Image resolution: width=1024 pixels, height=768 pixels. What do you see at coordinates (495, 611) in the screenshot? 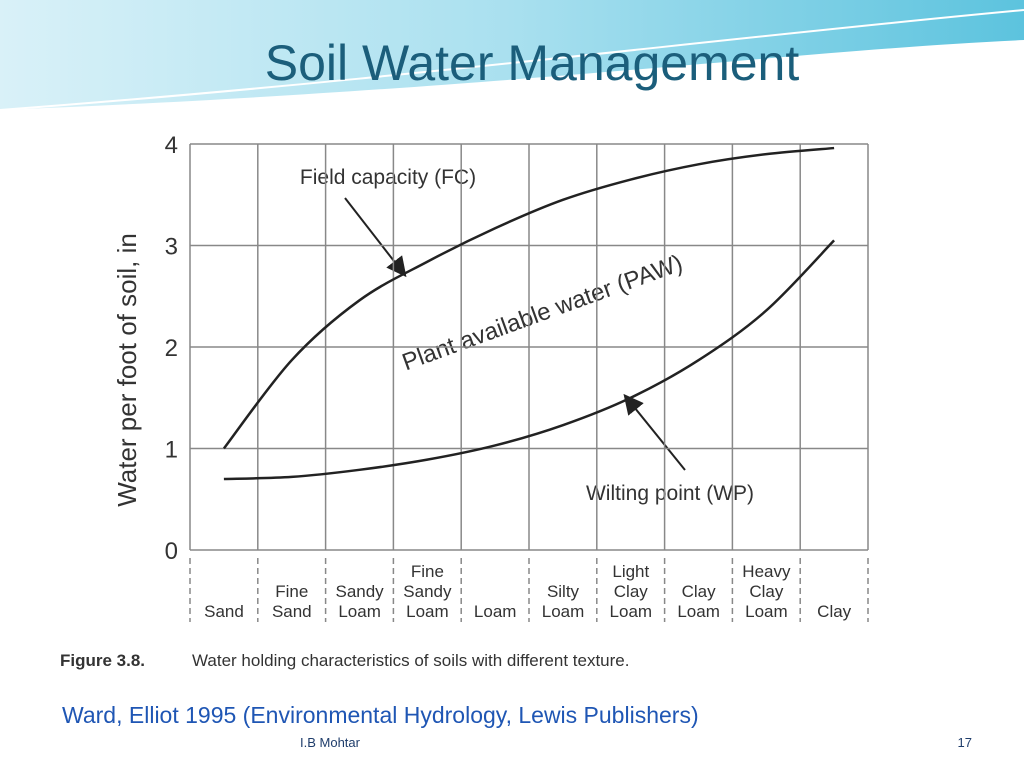
I see `x-tick-label: Loam` at bounding box center [495, 611].